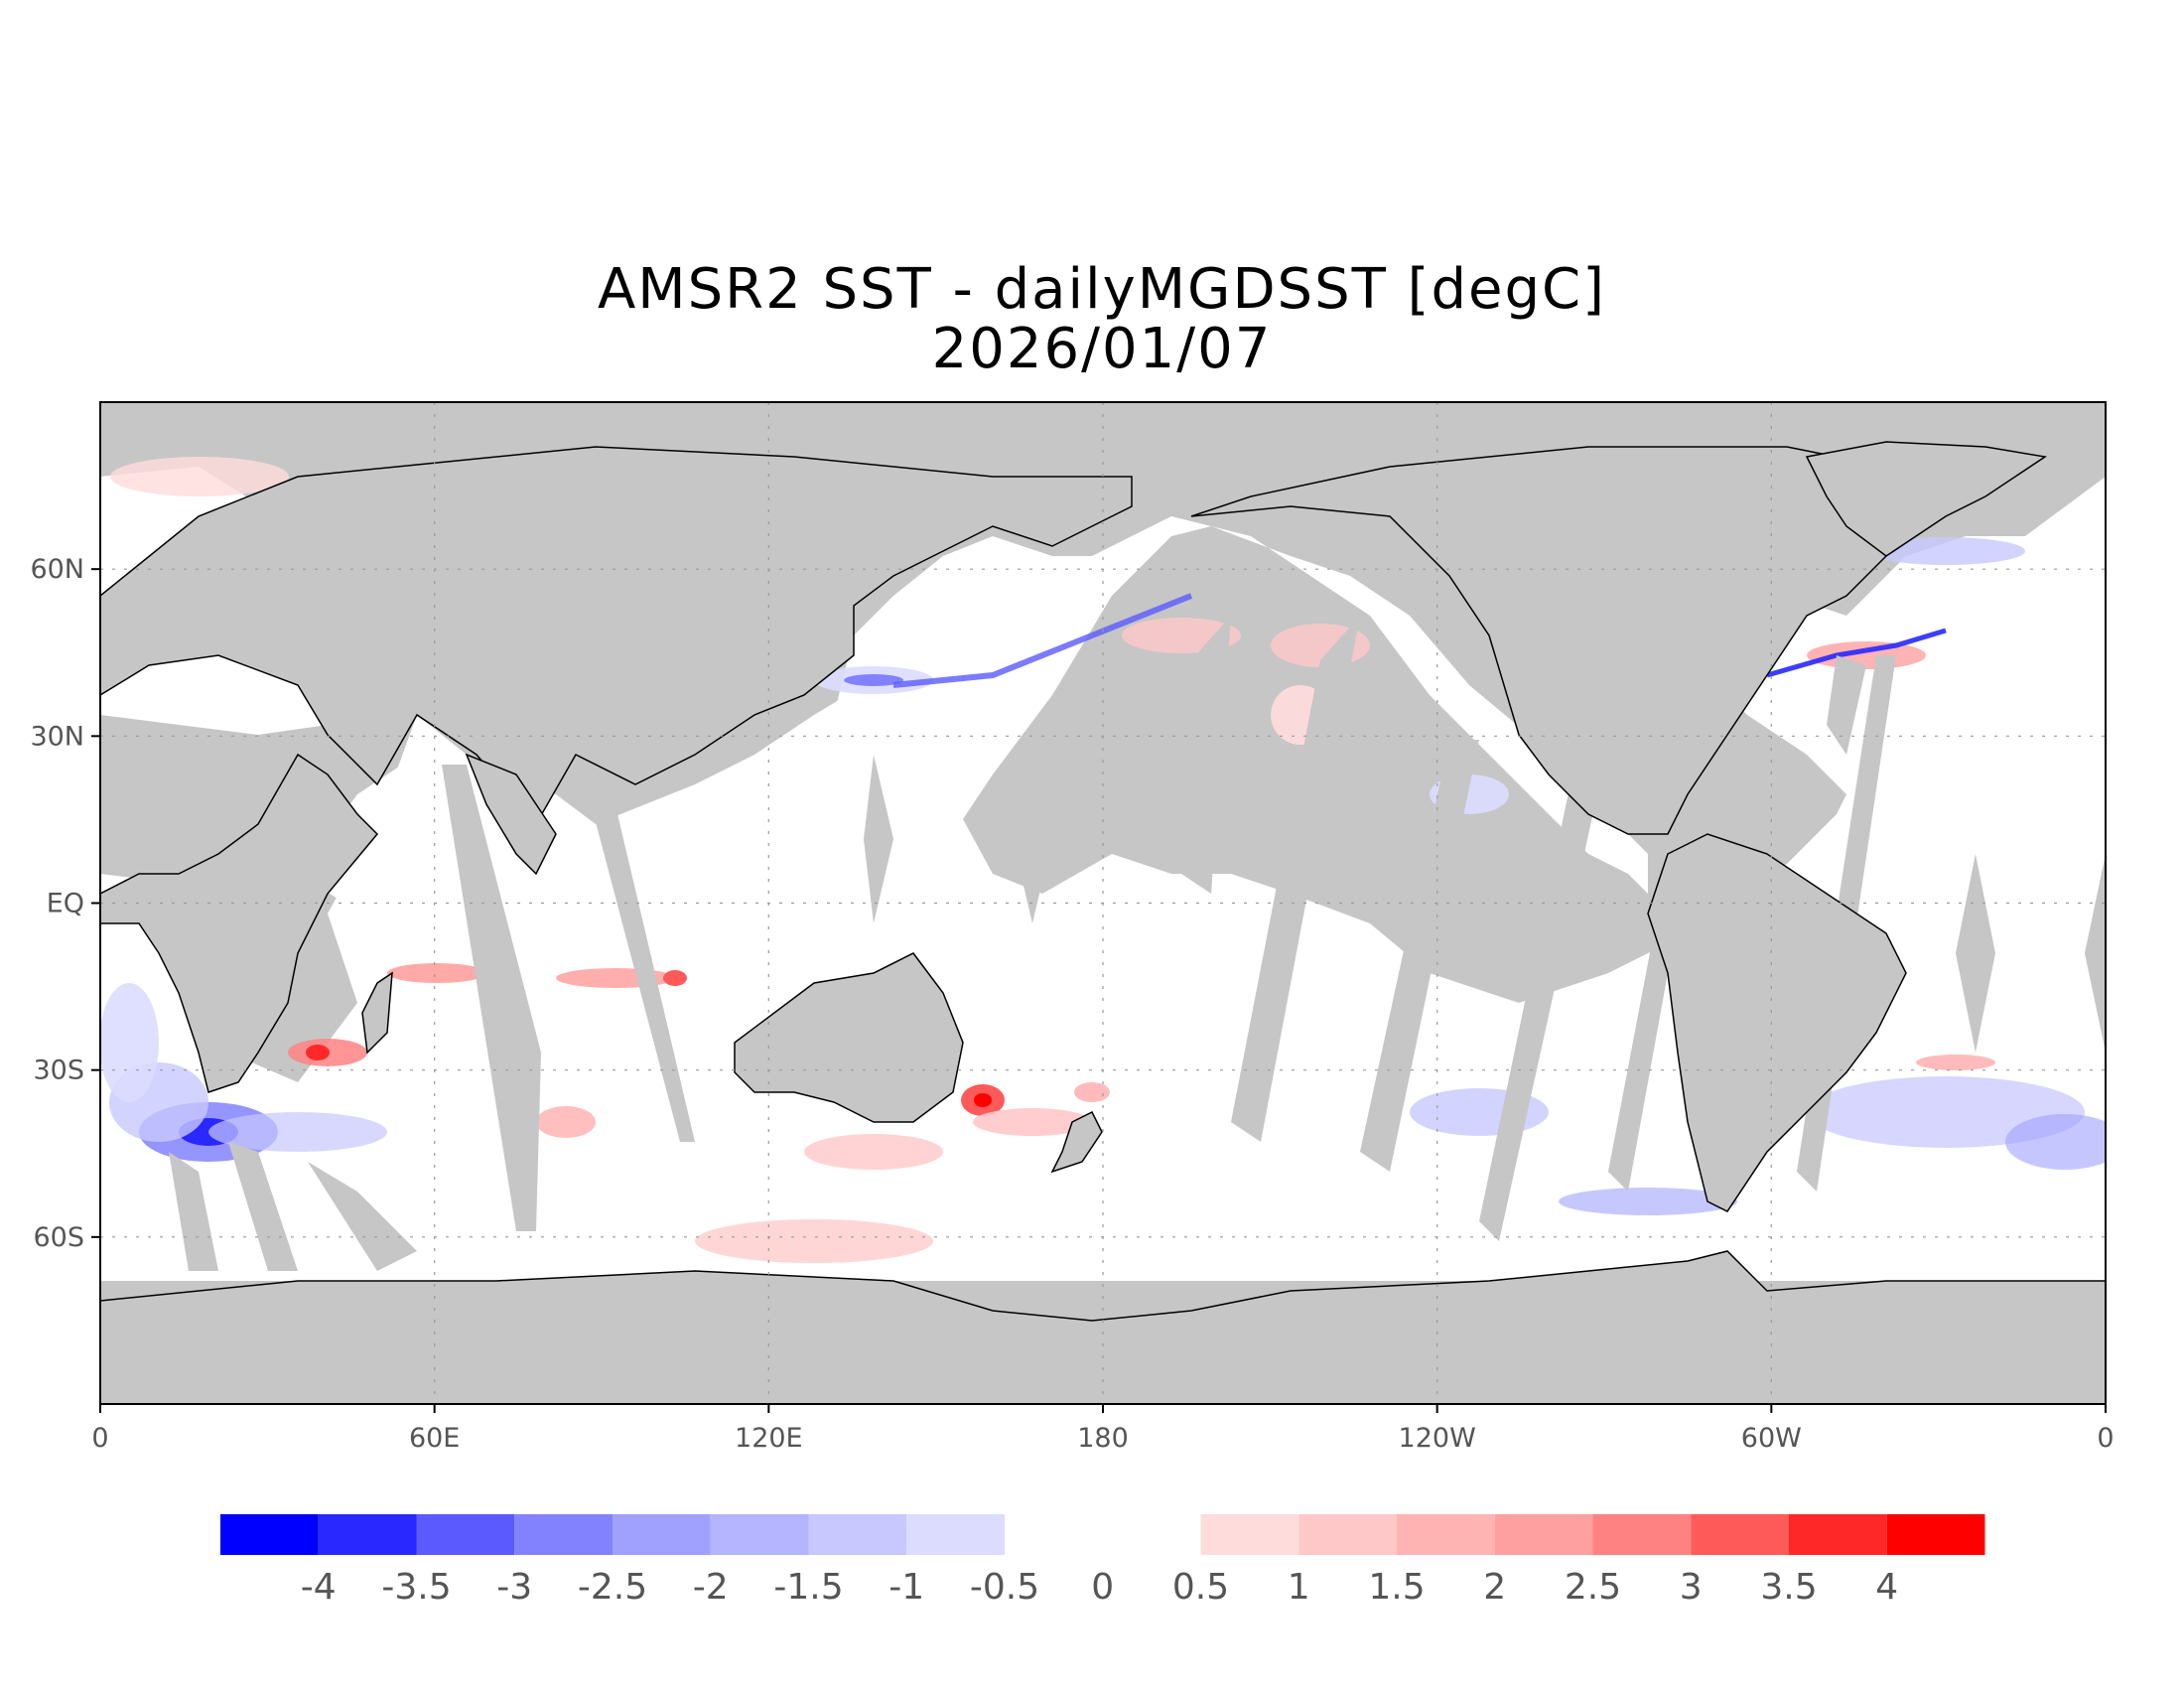  Describe the element at coordinates (1691, 1587) in the screenshot. I see `colorbar-label: 3` at that location.